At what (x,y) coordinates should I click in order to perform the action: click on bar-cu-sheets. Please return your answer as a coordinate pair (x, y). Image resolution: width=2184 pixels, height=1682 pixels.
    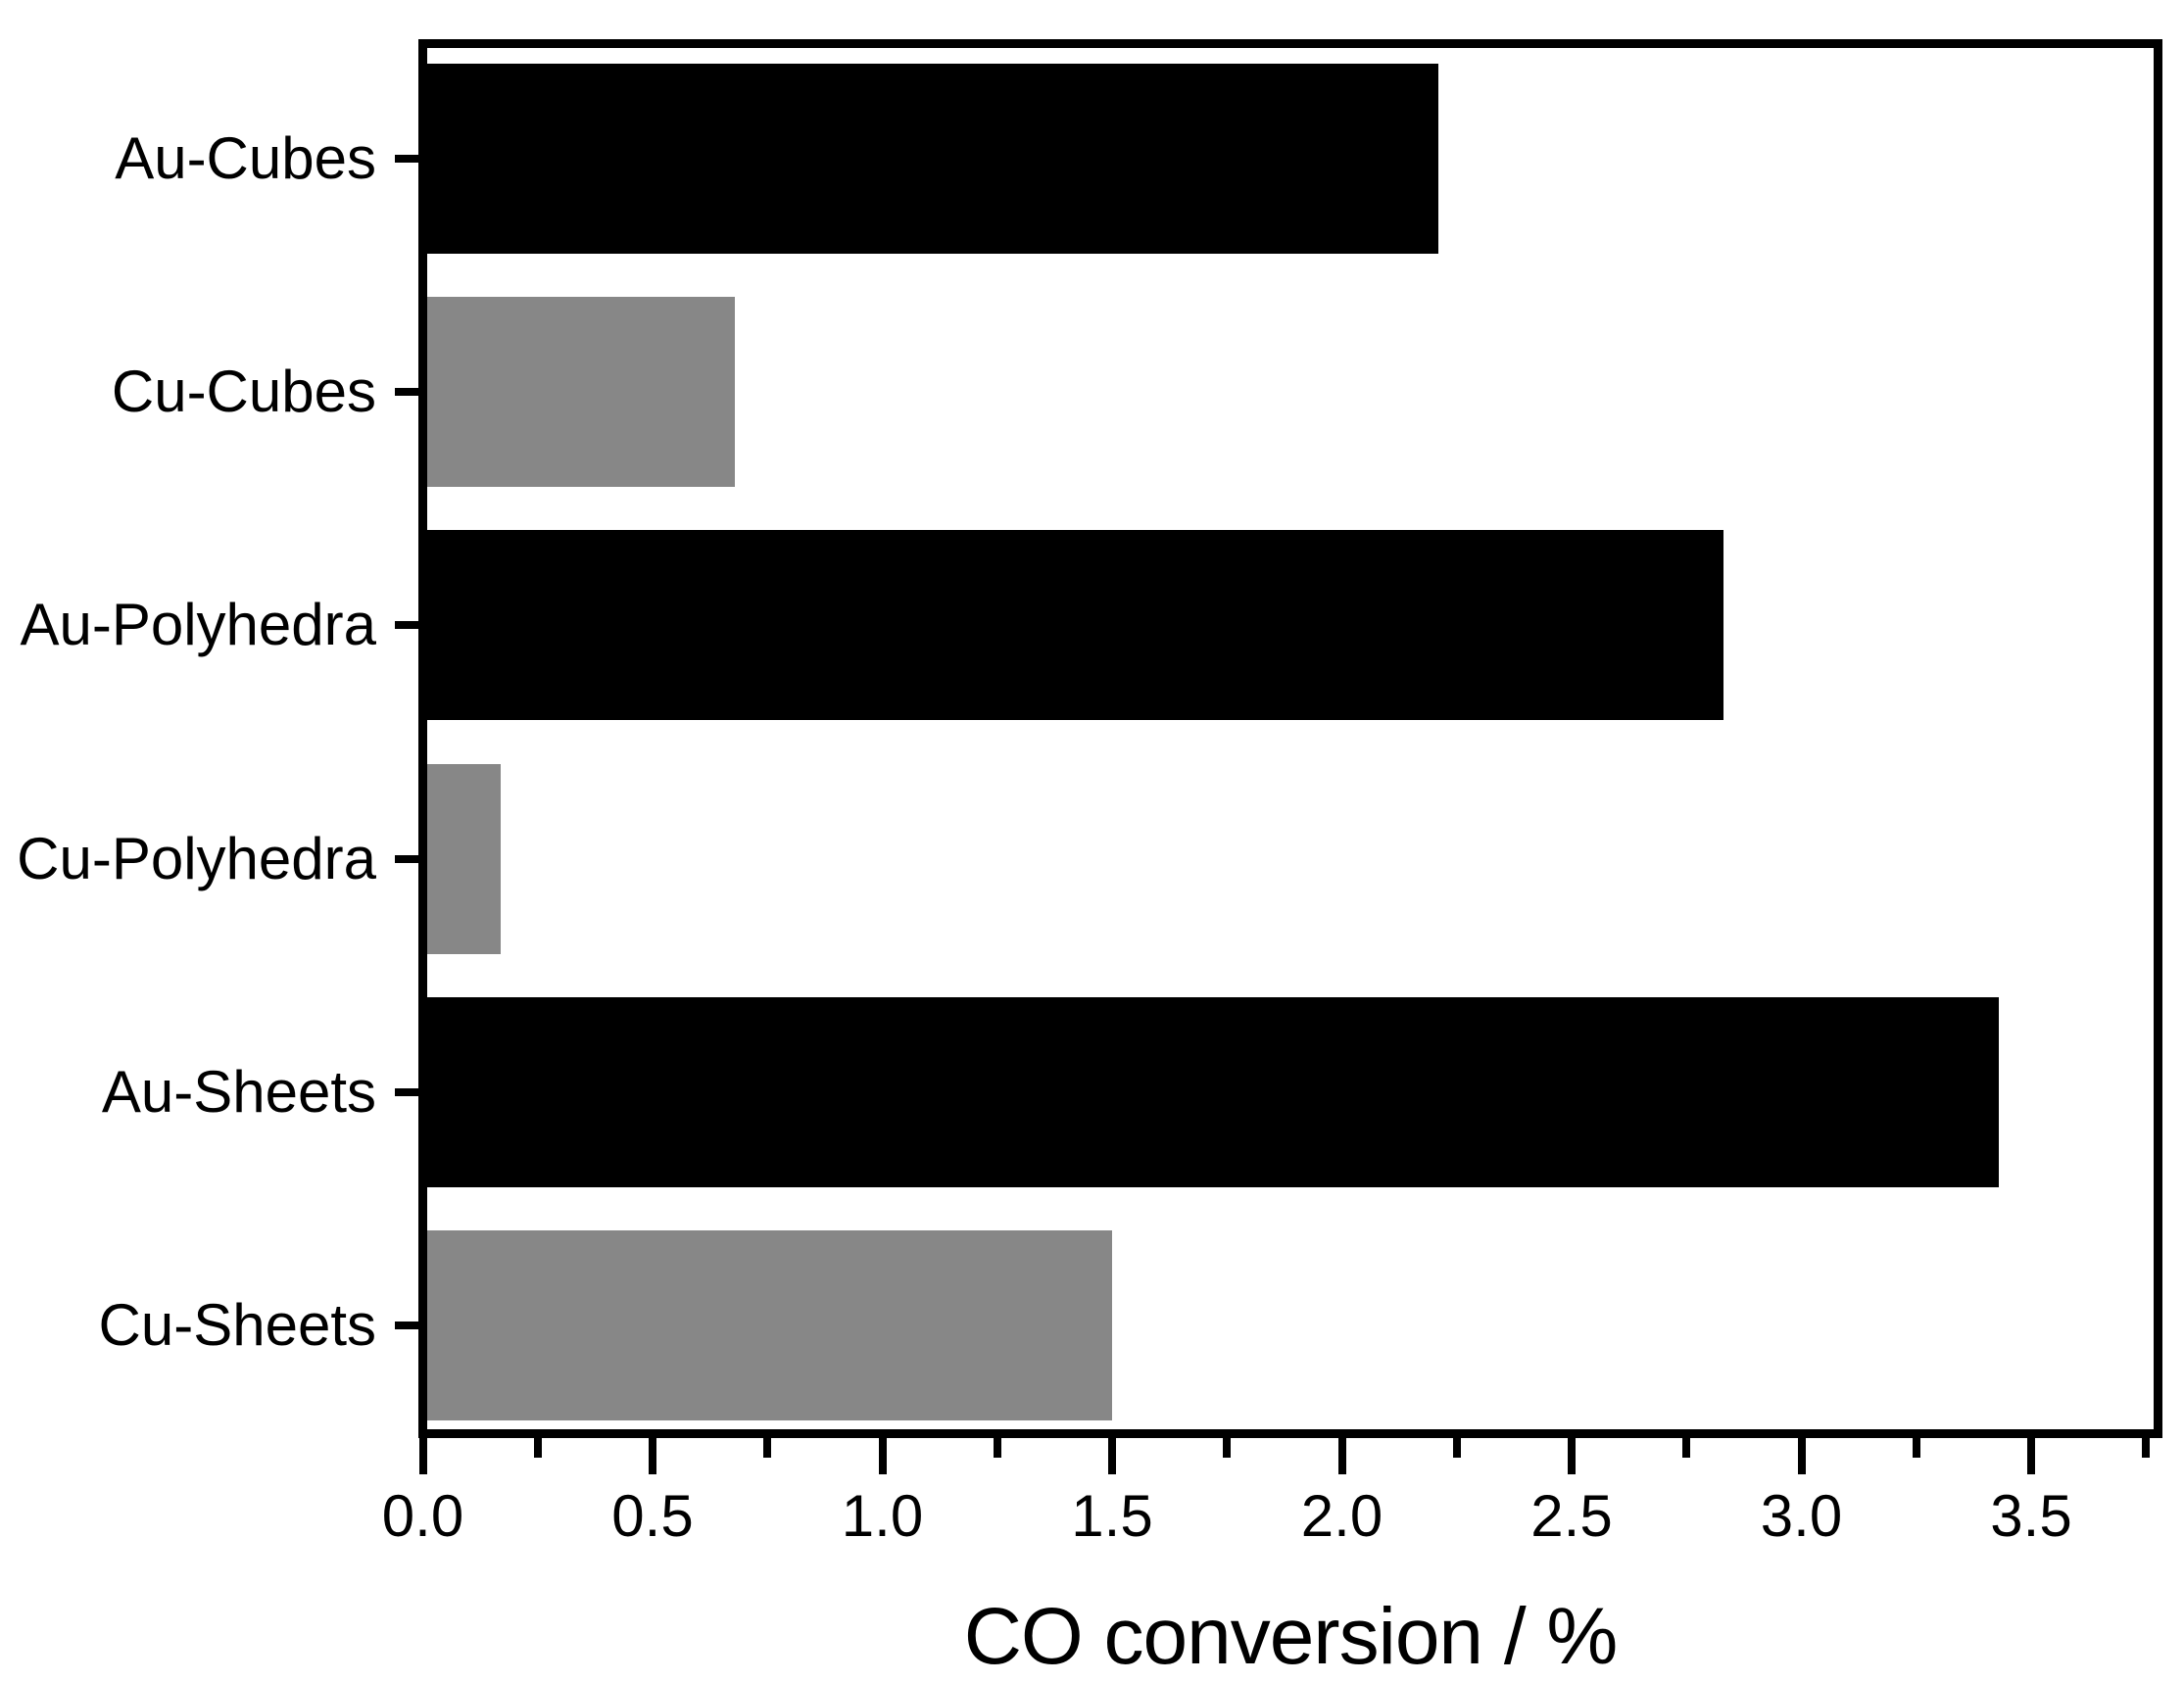
    Looking at the image, I should click on (769, 1325).